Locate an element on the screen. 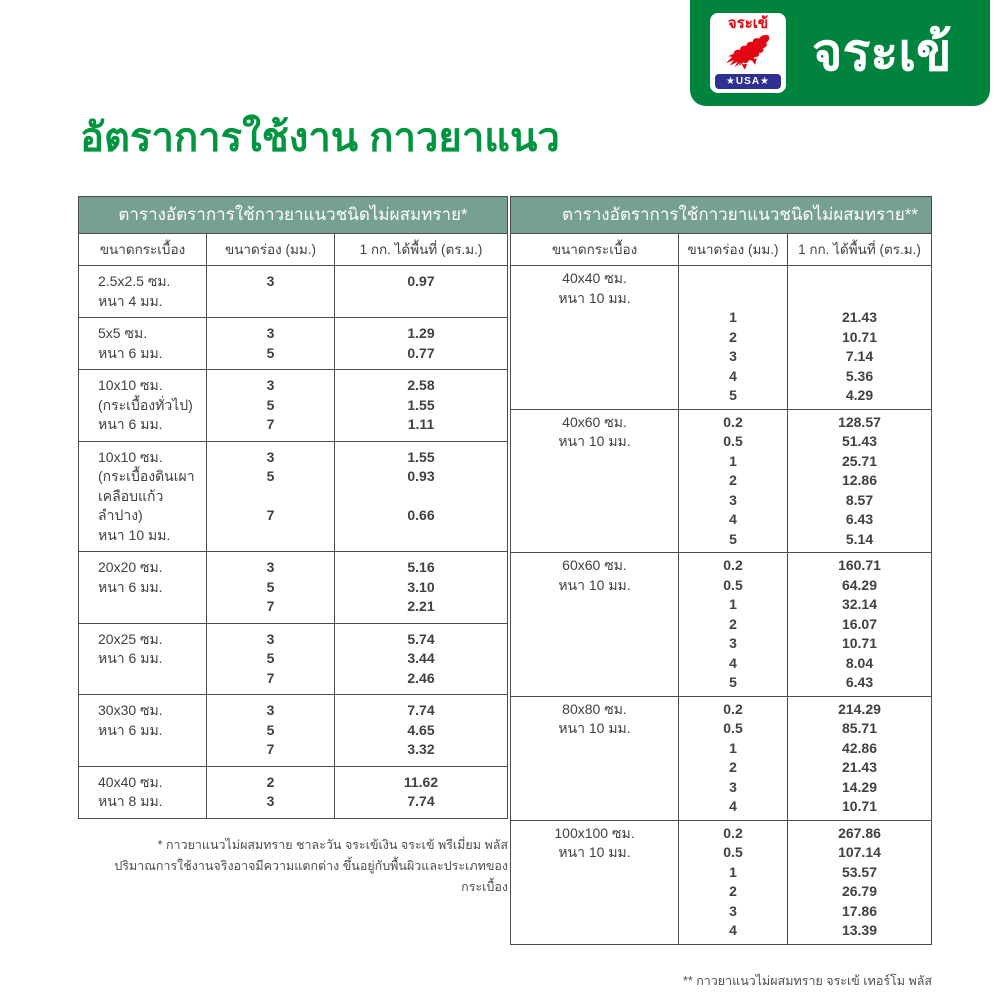  cell-line: 1.55 is located at coordinates (421, 456).